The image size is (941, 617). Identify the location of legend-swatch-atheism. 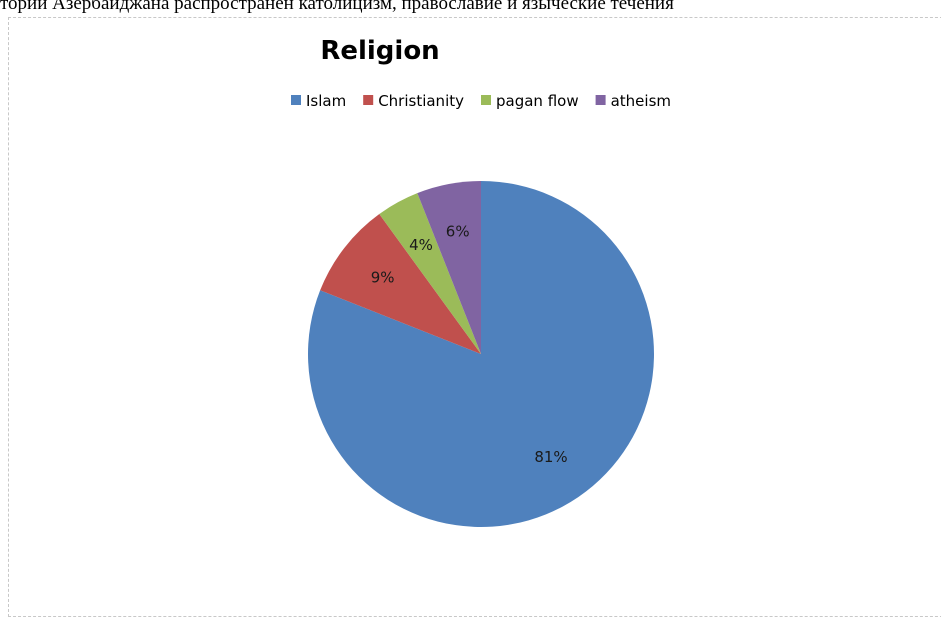
(600, 100).